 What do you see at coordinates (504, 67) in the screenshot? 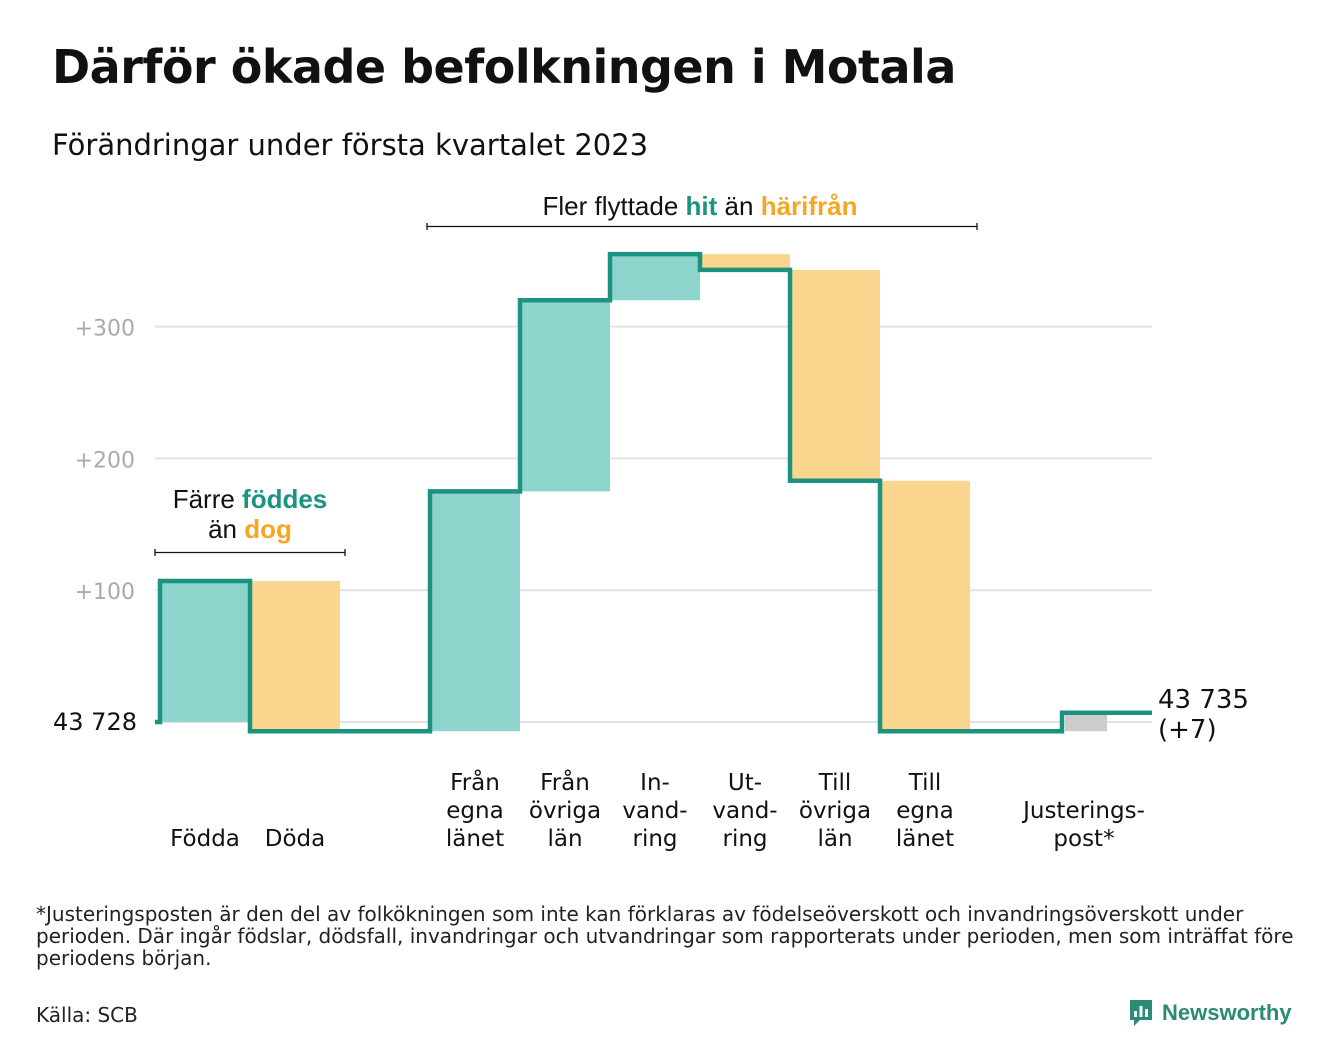
I see `chart-title: Därför ökade befolkningen i Motala` at bounding box center [504, 67].